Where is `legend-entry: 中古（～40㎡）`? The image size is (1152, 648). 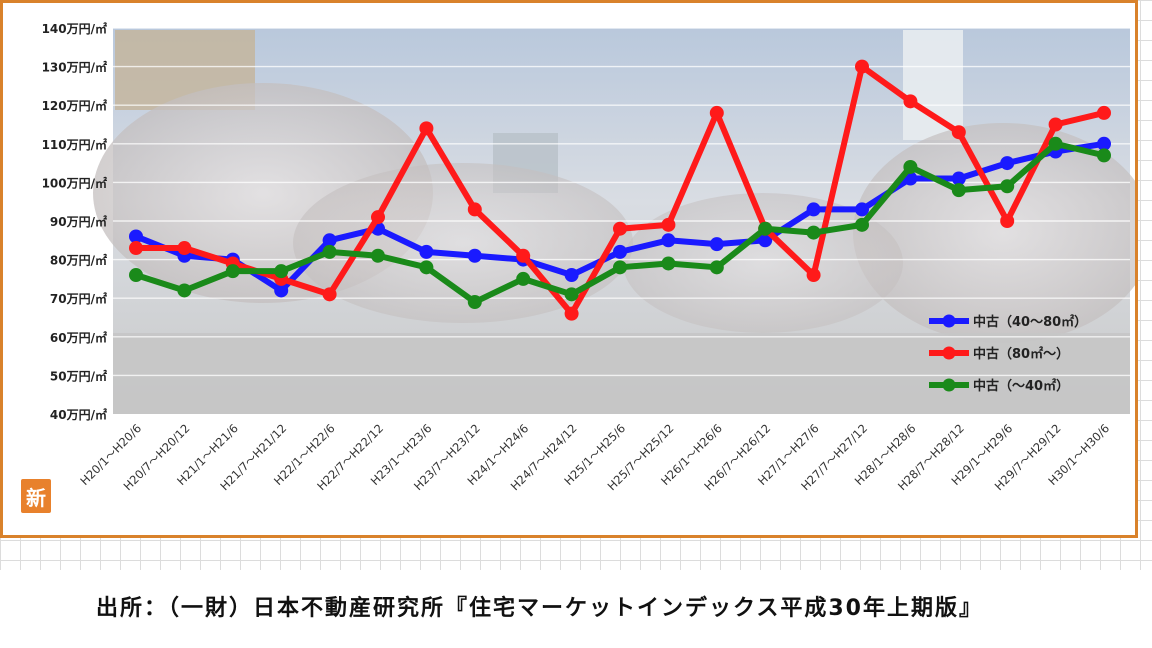
legend-entry: 中古（～40㎡） is located at coordinates (1021, 386).